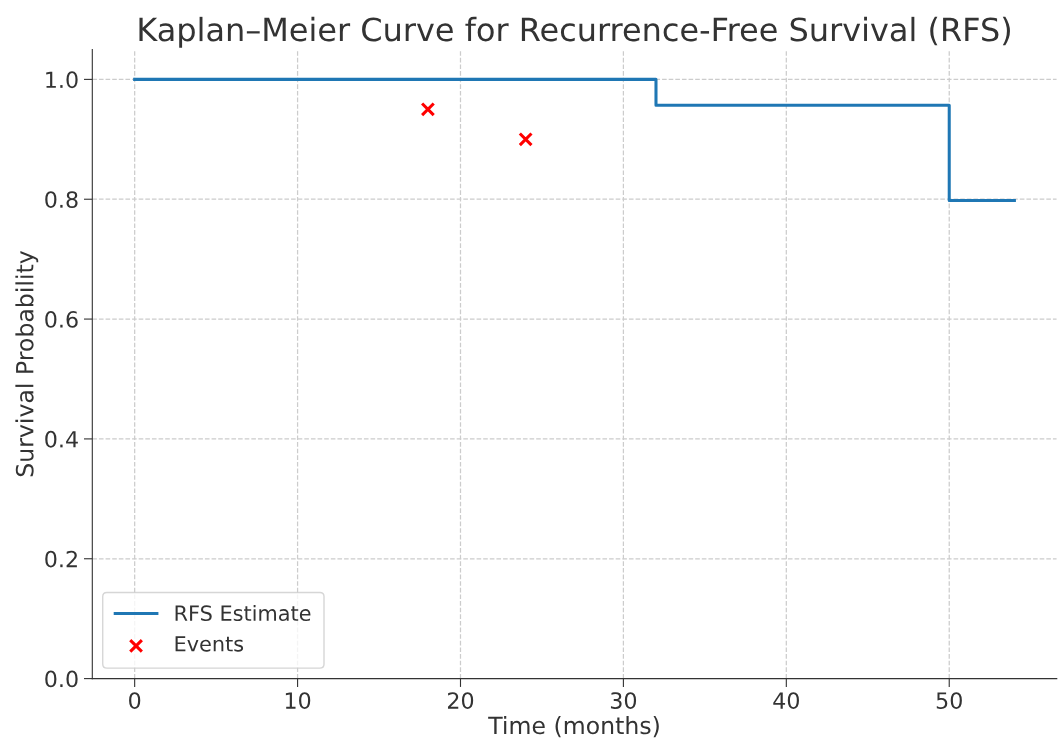 The height and width of the screenshot is (749, 1061). What do you see at coordinates (949, 700) in the screenshot?
I see `x-tick-label: 50` at bounding box center [949, 700].